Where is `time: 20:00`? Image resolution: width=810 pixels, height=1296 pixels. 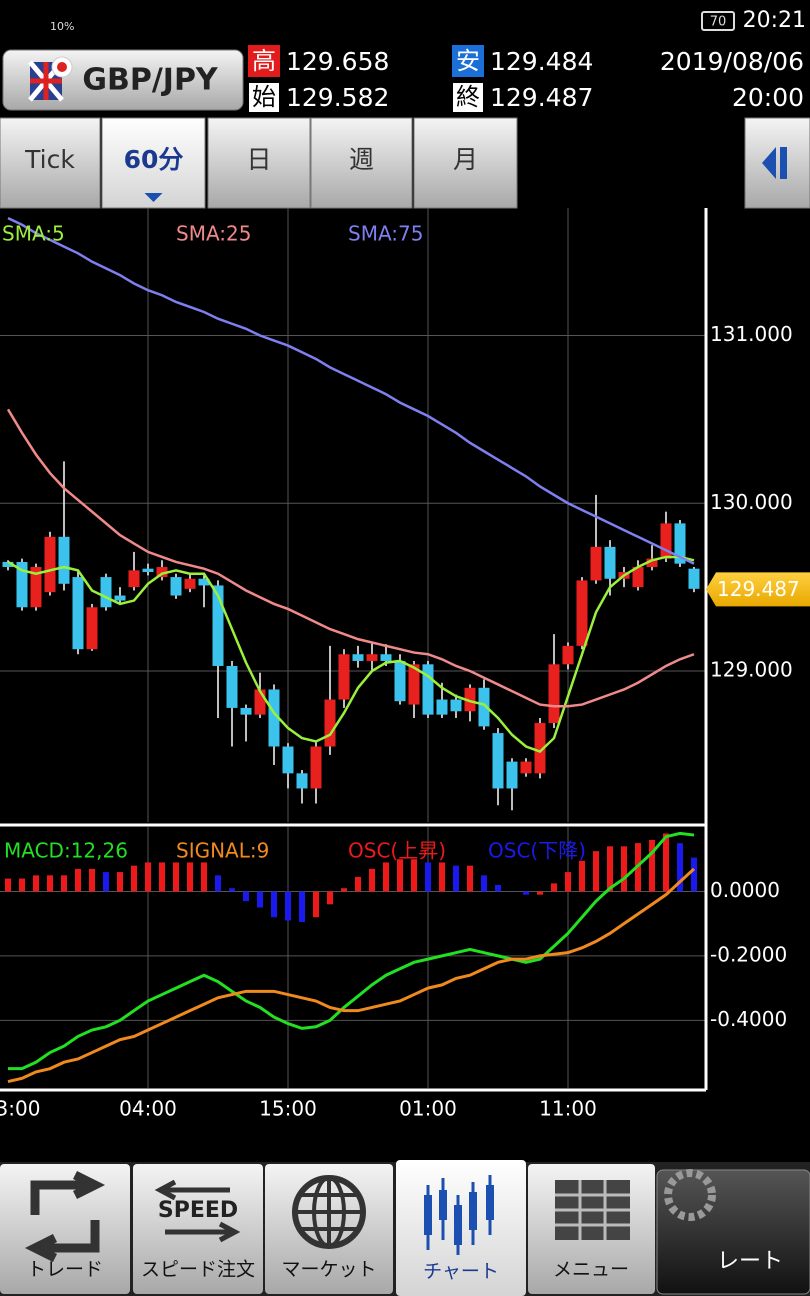
time: 20:00 is located at coordinates (768, 97).